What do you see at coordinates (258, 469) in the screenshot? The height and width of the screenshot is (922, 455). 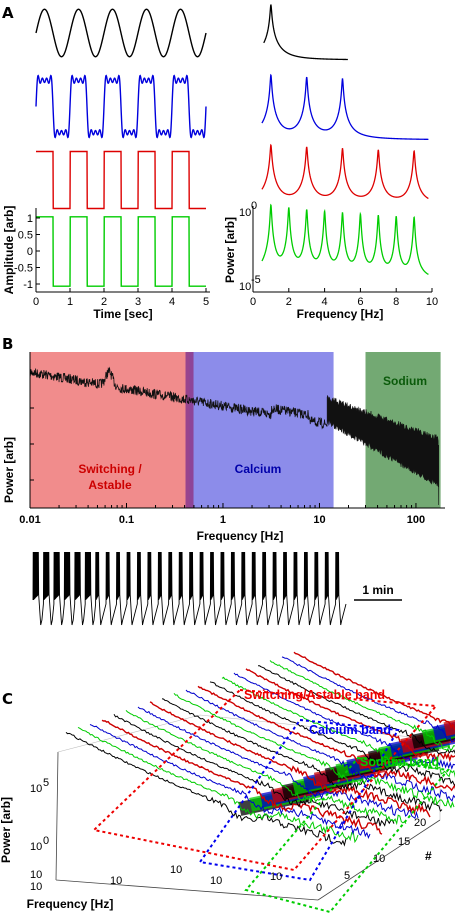 I see `b-band-calcium-label: Calcium` at bounding box center [258, 469].